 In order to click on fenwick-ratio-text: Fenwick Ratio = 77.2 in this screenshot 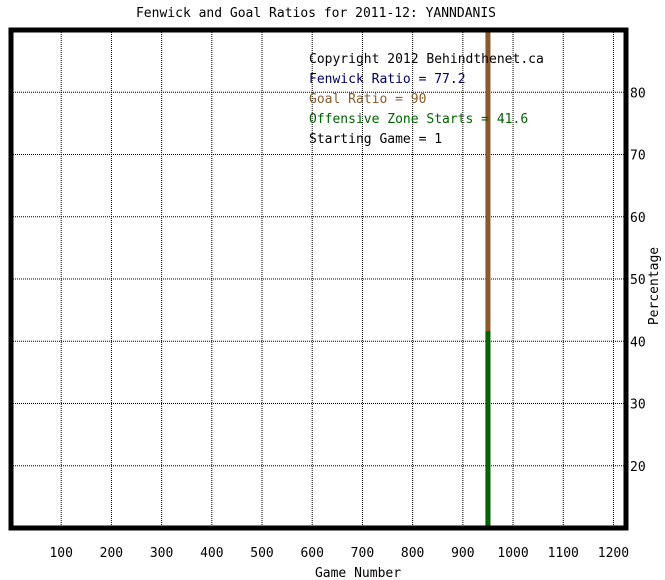, I will do `click(387, 79)`.